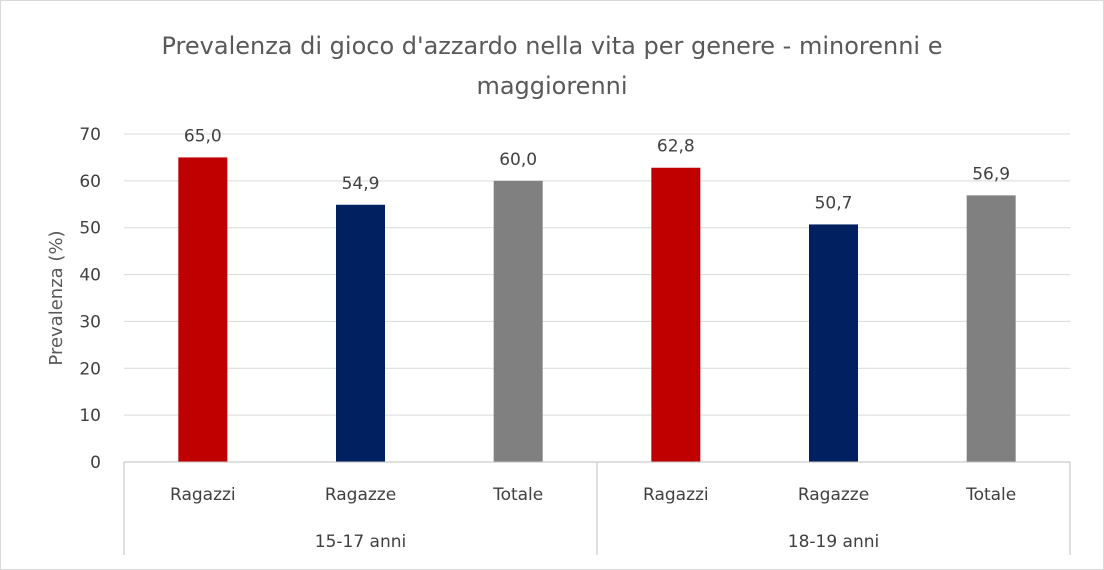 The image size is (1104, 570). Describe the element at coordinates (95, 463) in the screenshot. I see `y-tick-label: 0` at that location.